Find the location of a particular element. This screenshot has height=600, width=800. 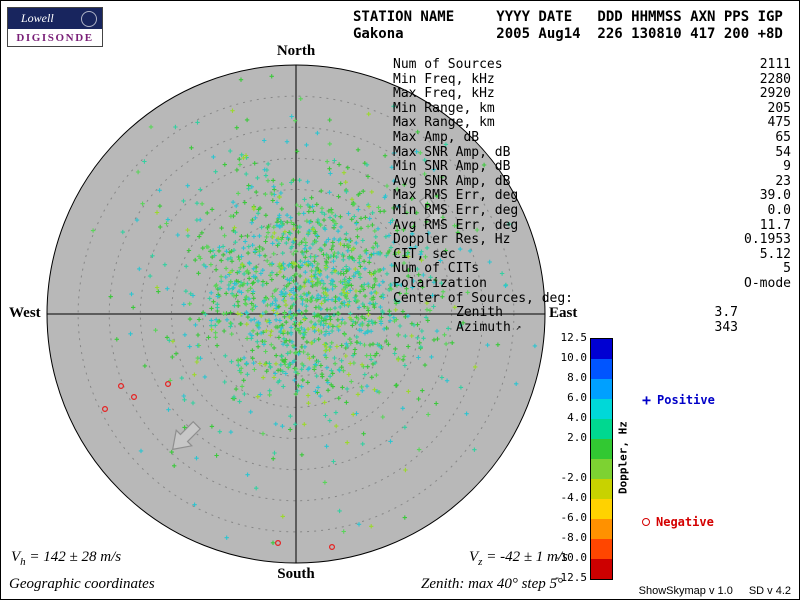

stat-value: 343 is located at coordinates (726, 327).